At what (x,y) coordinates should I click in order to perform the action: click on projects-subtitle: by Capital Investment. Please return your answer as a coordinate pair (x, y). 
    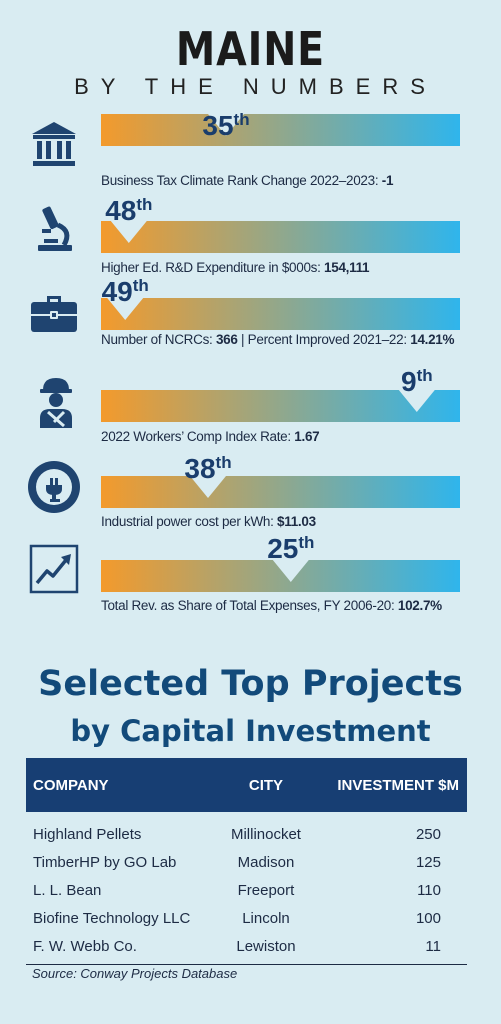
    Looking at the image, I should click on (250, 731).